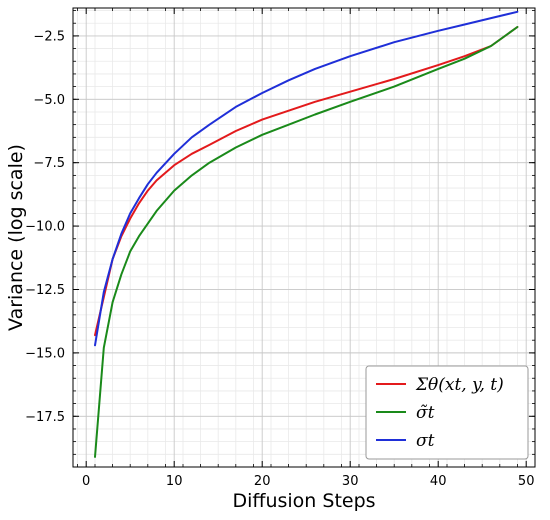  Describe the element at coordinates (303, 501) in the screenshot. I see `x-axis-label: Diffusion Steps` at that location.